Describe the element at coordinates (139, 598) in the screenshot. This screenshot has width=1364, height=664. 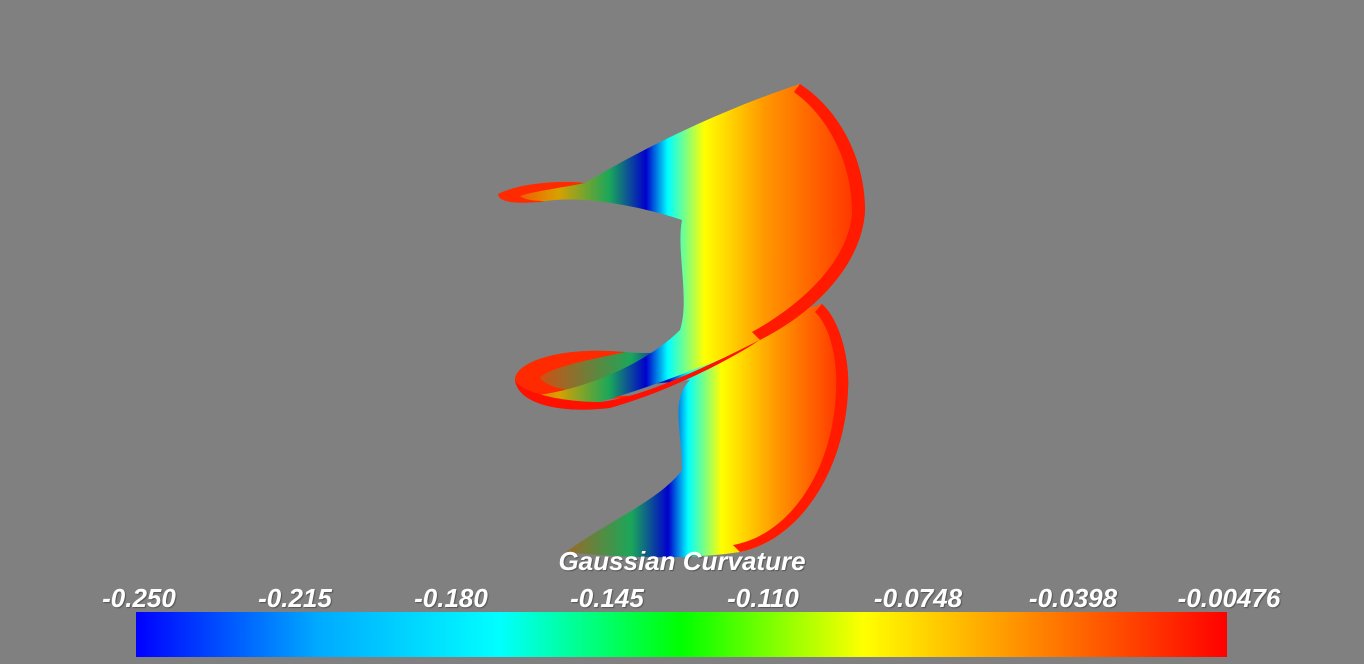
I see `tick-label-0: -0.250` at that location.